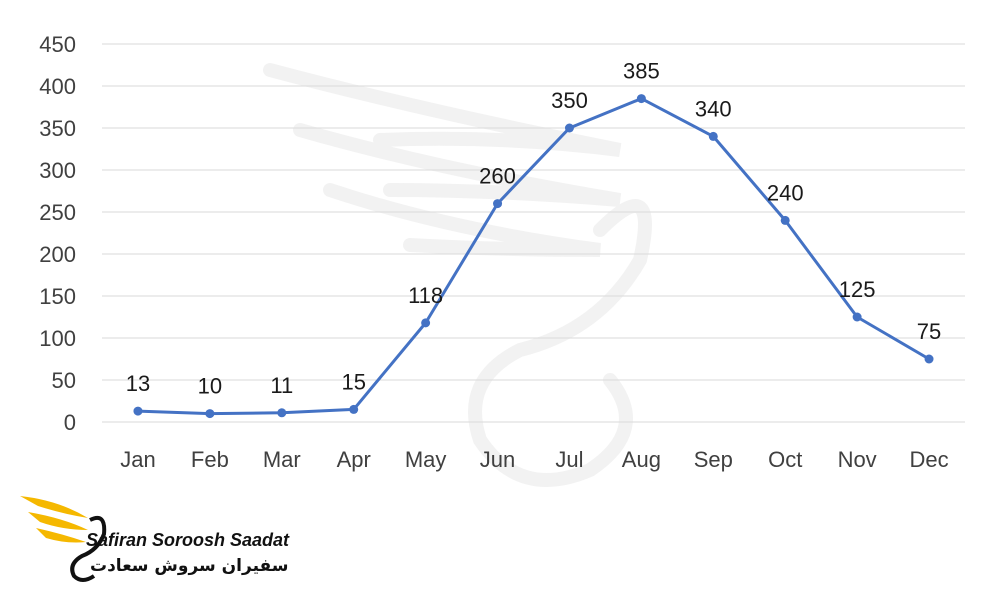 This screenshot has width=1000, height=600. Describe the element at coordinates (426, 459) in the screenshot. I see `x-tick-label: May` at that location.